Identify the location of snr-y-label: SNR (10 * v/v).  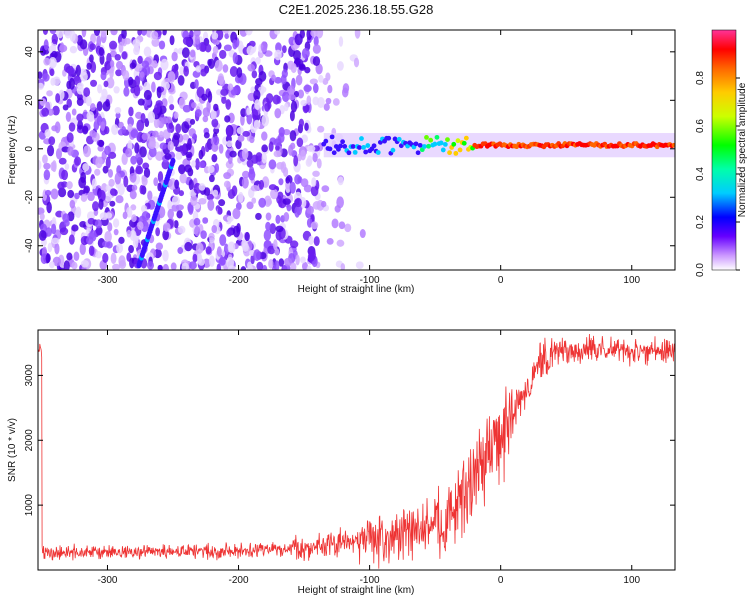
(12, 450).